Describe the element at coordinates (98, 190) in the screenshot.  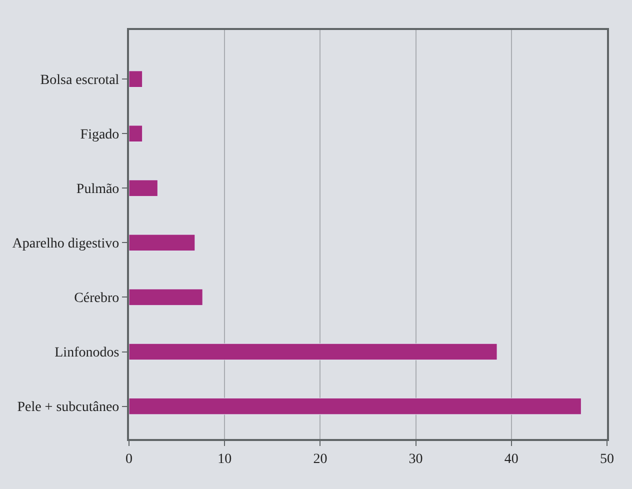
I see `y-tick-label: Pulmão` at that location.